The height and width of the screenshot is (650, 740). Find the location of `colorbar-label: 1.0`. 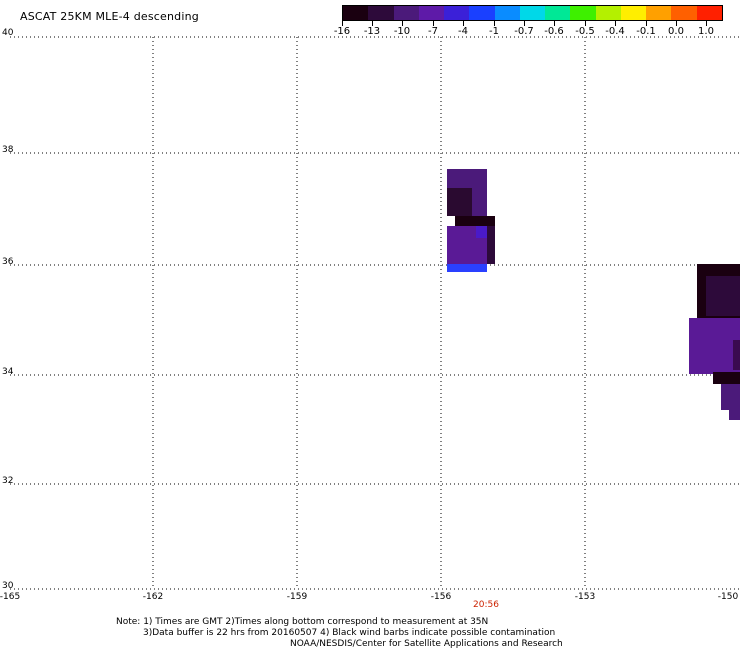

colorbar-label: 1.0 is located at coordinates (706, 31).